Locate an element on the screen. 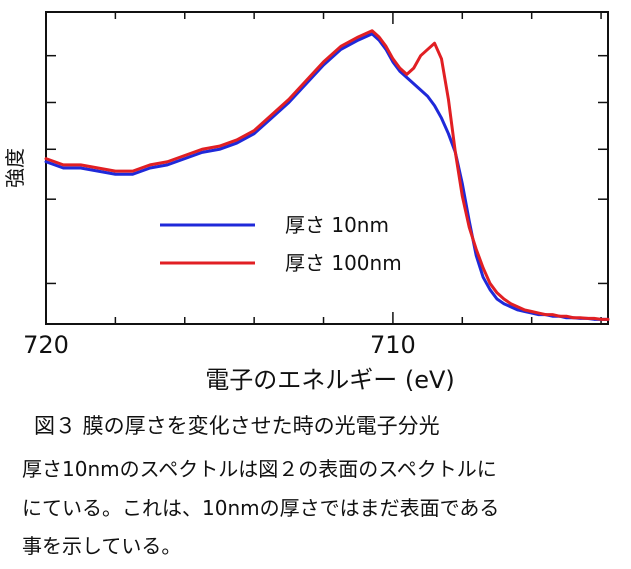 Image resolution: width=631 pixels, height=569 pixels. legend: 厚さ 10nm 厚さ 100nm is located at coordinates (281, 244).